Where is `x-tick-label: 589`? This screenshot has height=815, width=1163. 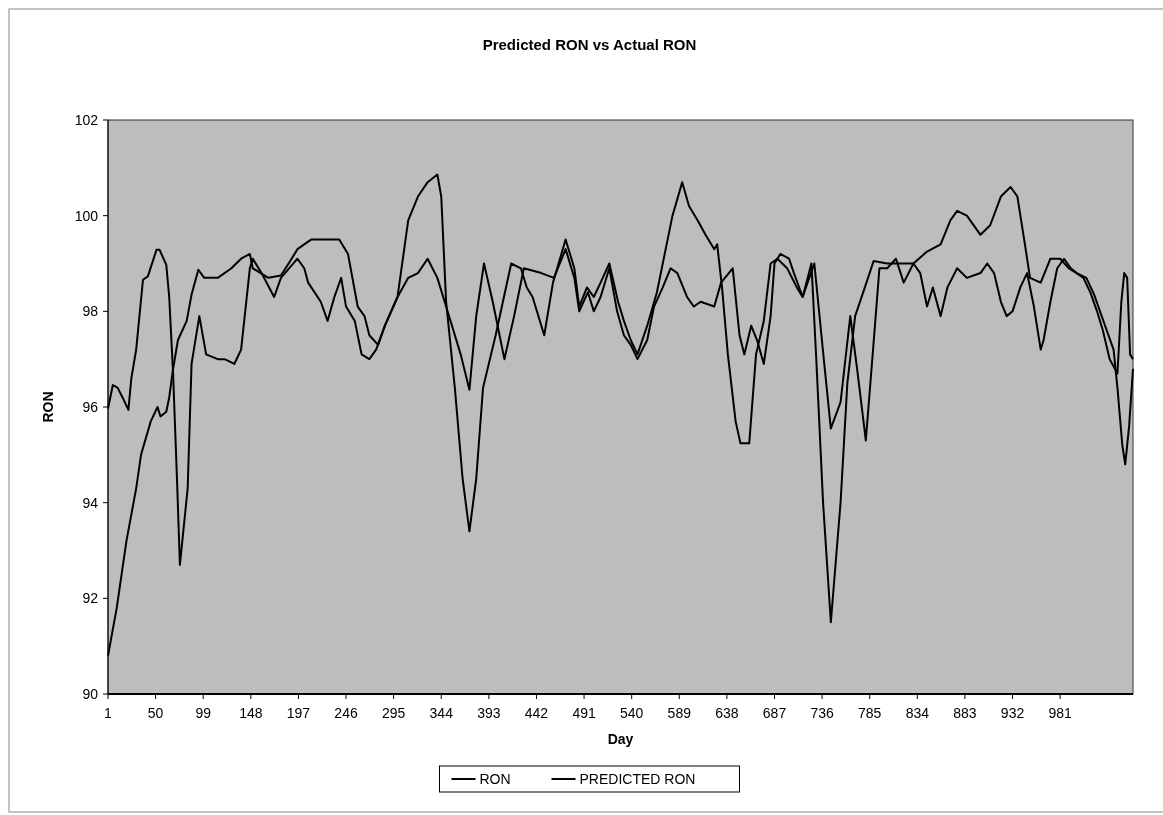
x-tick-label: 589 is located at coordinates (679, 713).